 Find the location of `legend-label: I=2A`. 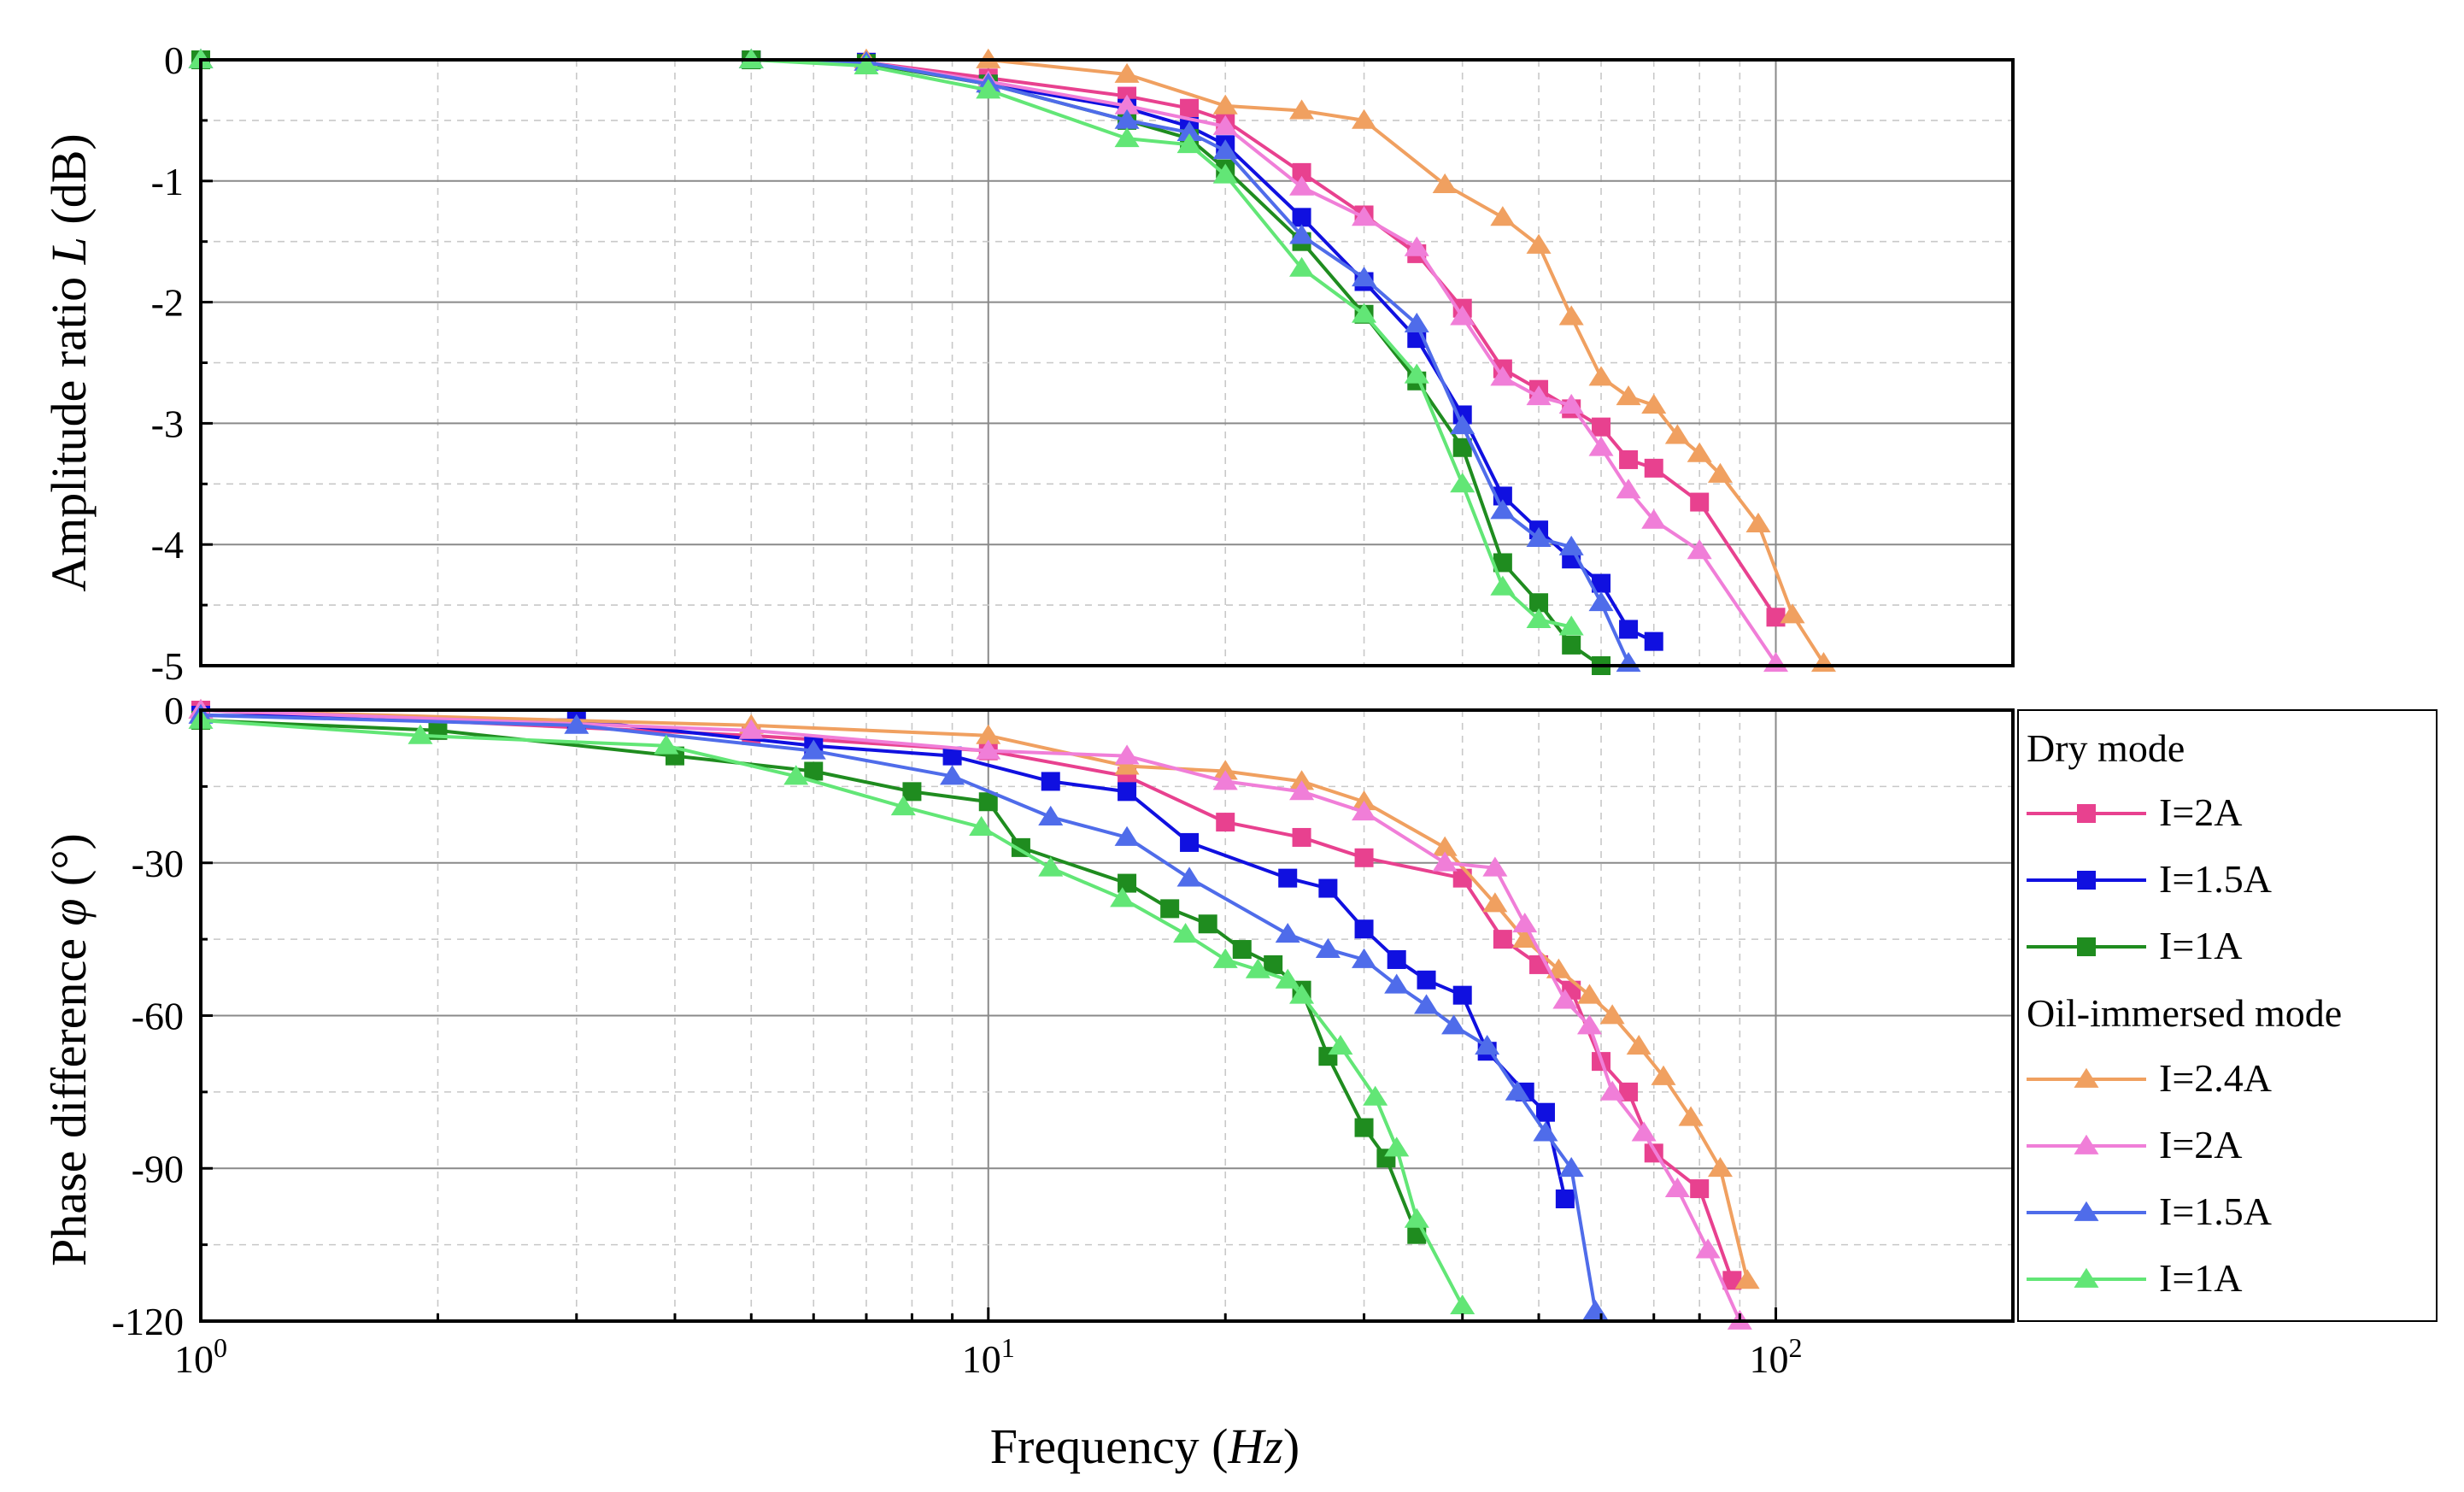

legend-label: I=2A is located at coordinates (2200, 812).